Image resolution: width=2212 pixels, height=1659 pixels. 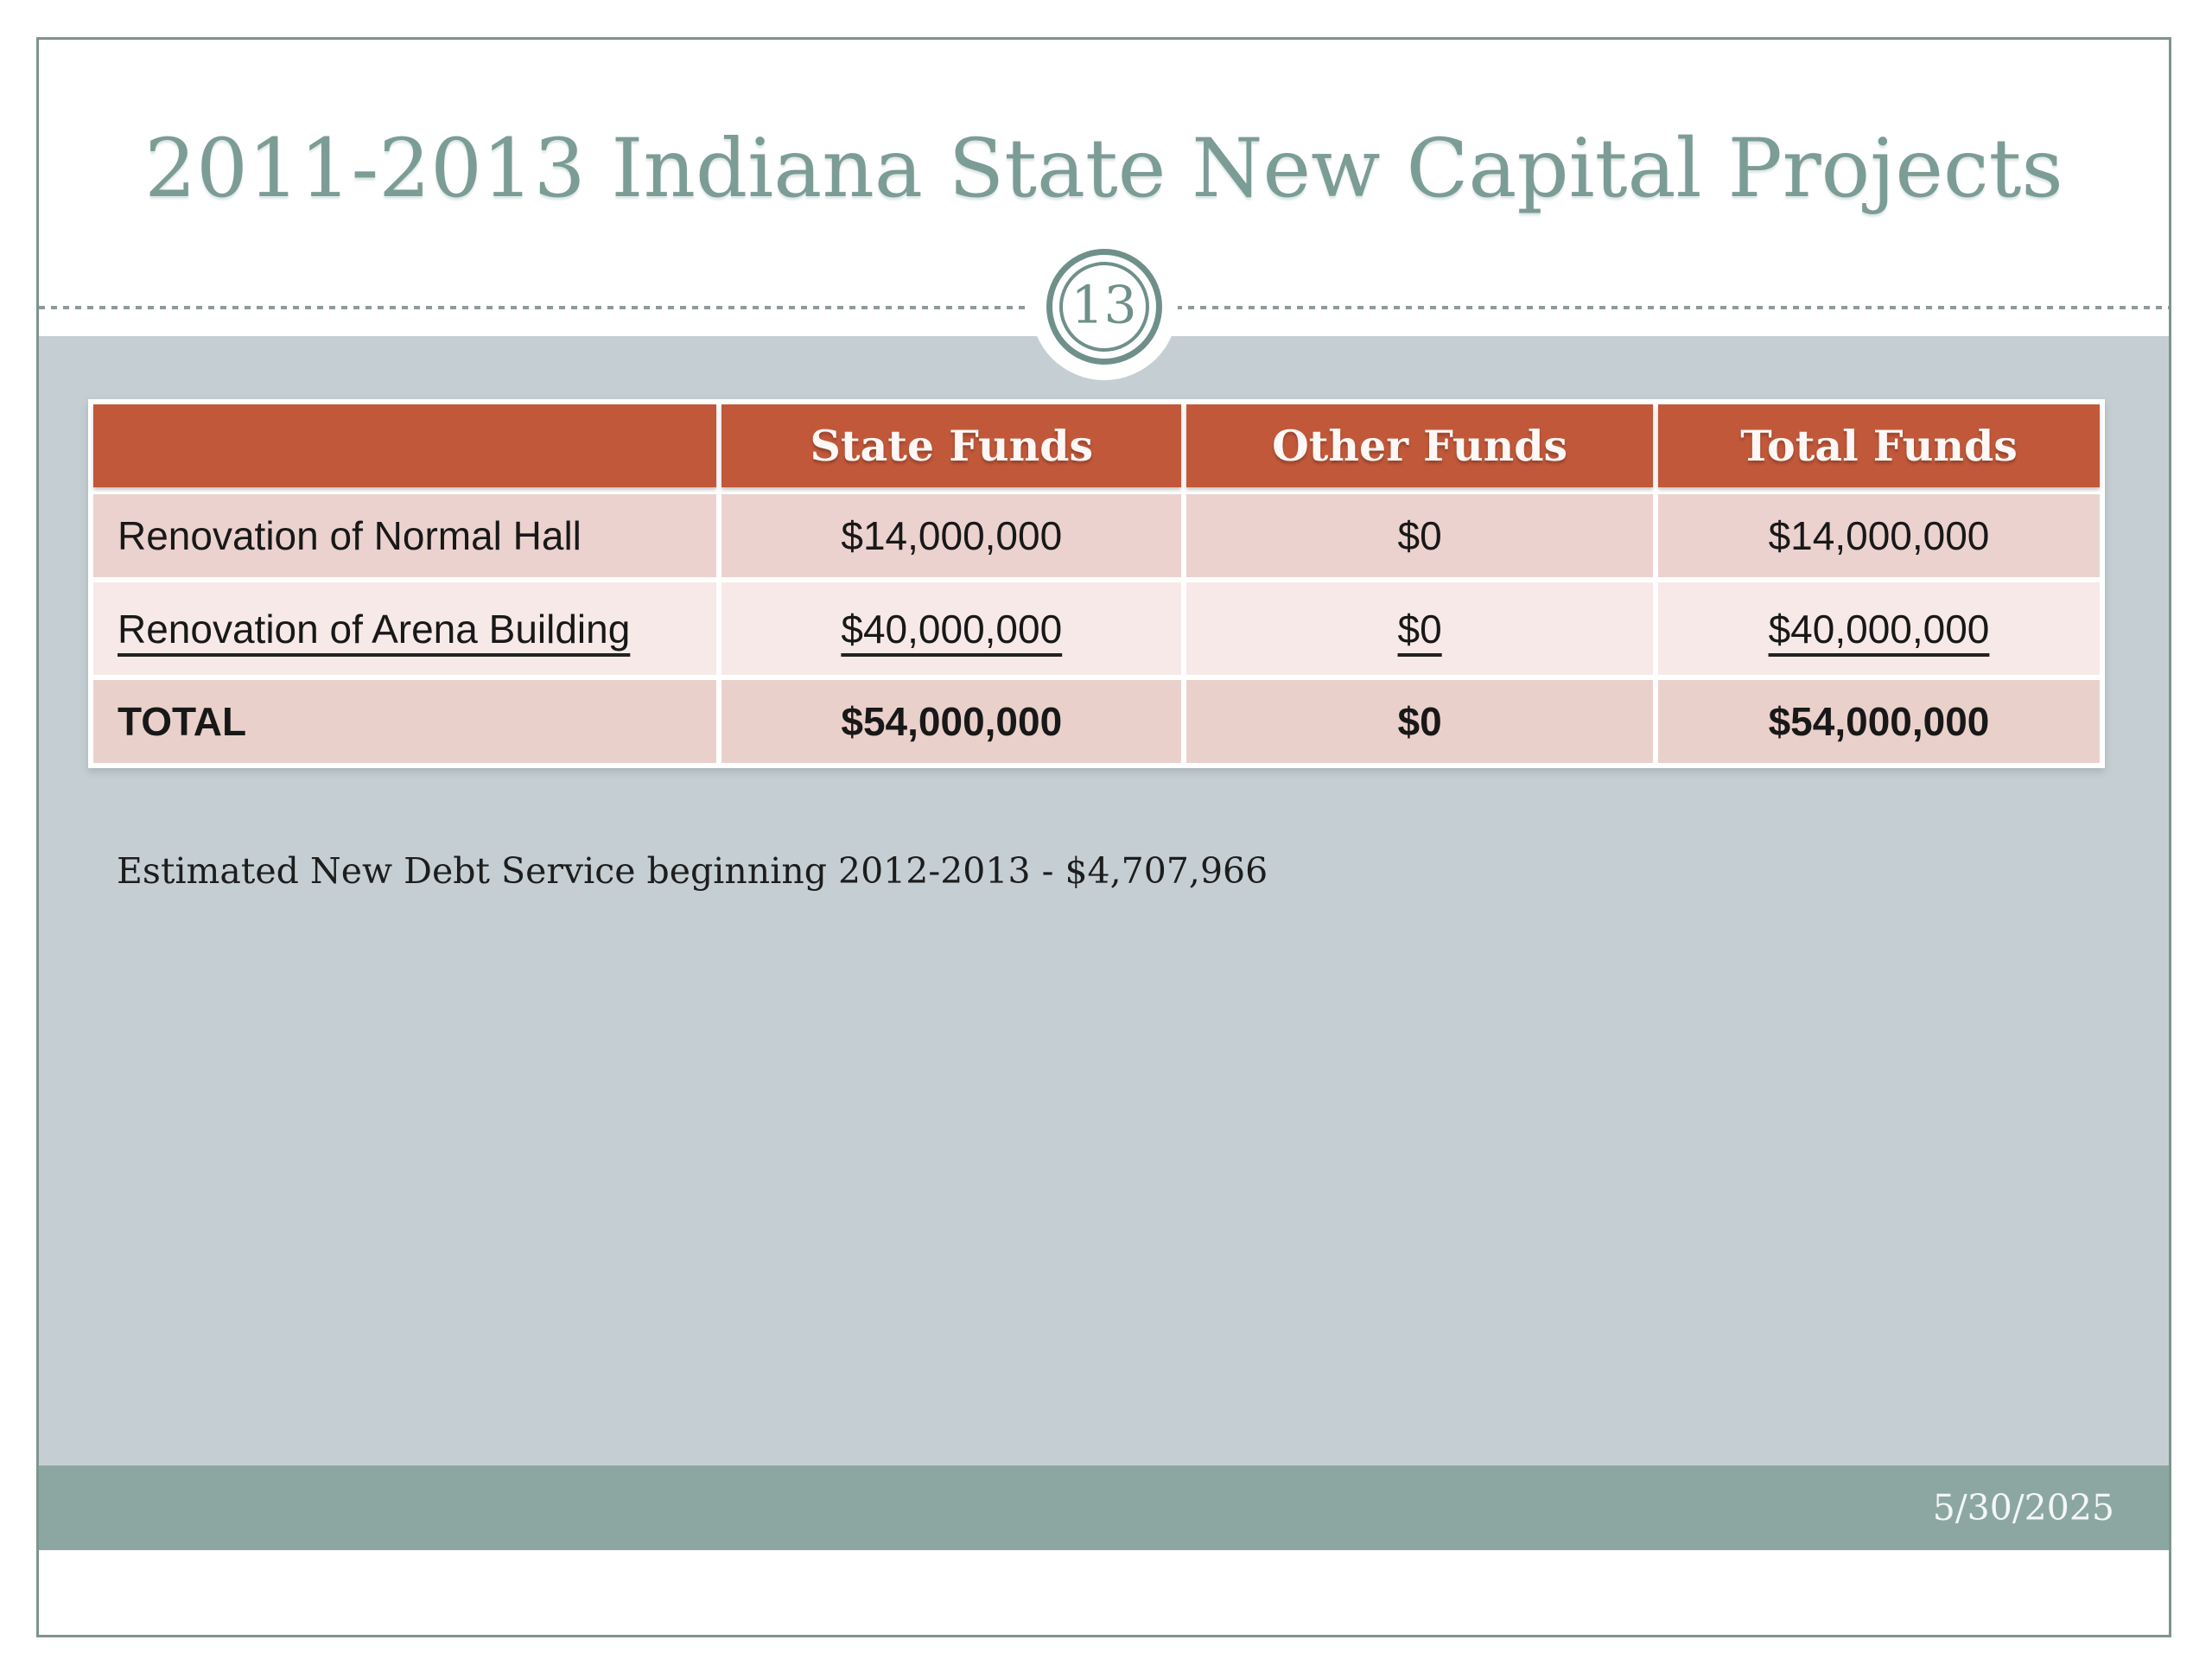 What do you see at coordinates (1419, 535) in the screenshot?
I see `cell-normal-hall-other: $0` at bounding box center [1419, 535].